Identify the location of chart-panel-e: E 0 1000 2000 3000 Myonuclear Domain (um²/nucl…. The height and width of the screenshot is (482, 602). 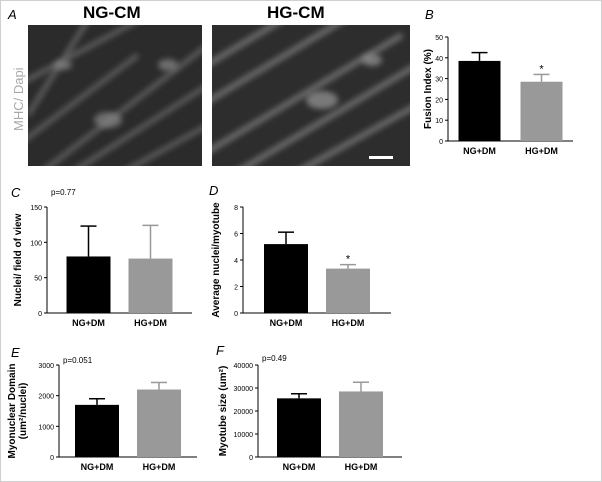
(102, 408).